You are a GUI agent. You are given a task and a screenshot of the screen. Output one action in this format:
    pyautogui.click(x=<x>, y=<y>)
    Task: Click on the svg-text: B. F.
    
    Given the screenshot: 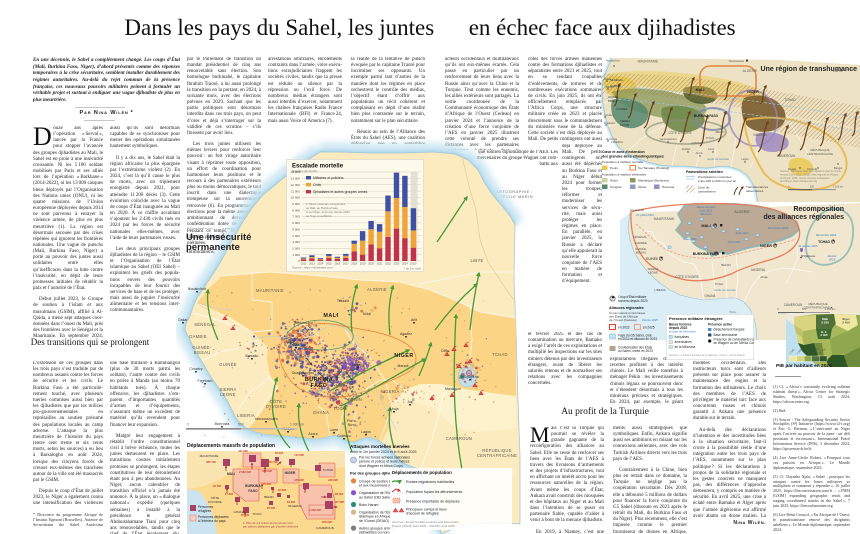 What is the action you would take?
    pyautogui.click(x=824, y=332)
    